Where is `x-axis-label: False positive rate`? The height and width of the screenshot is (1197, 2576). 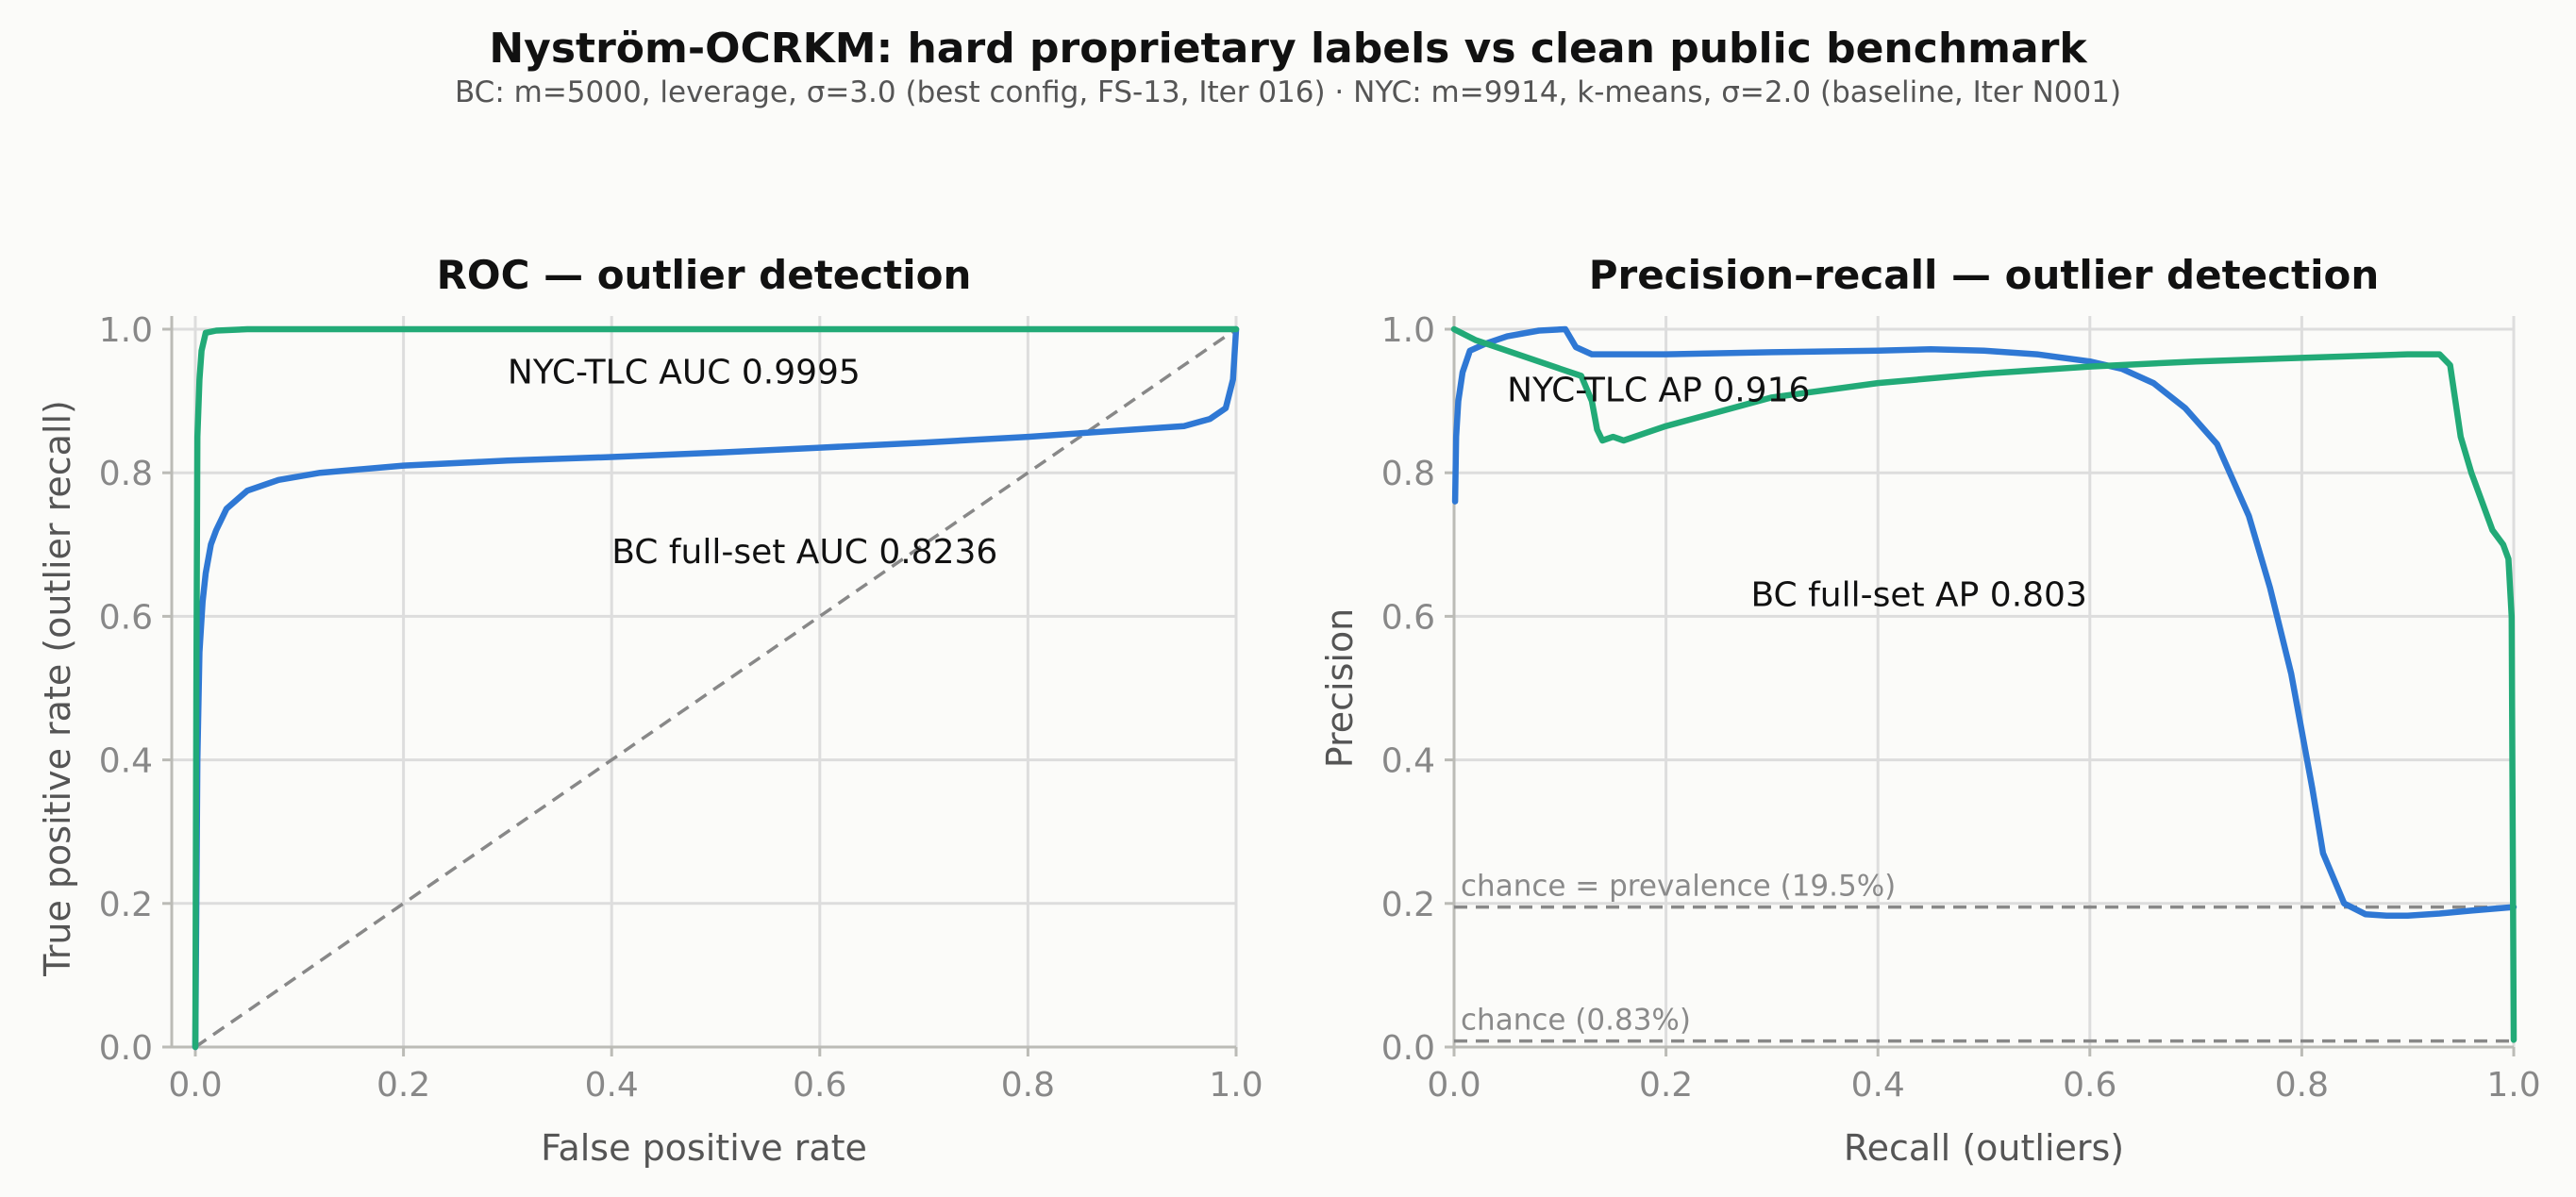
x-axis-label: False positive rate is located at coordinates (704, 1148).